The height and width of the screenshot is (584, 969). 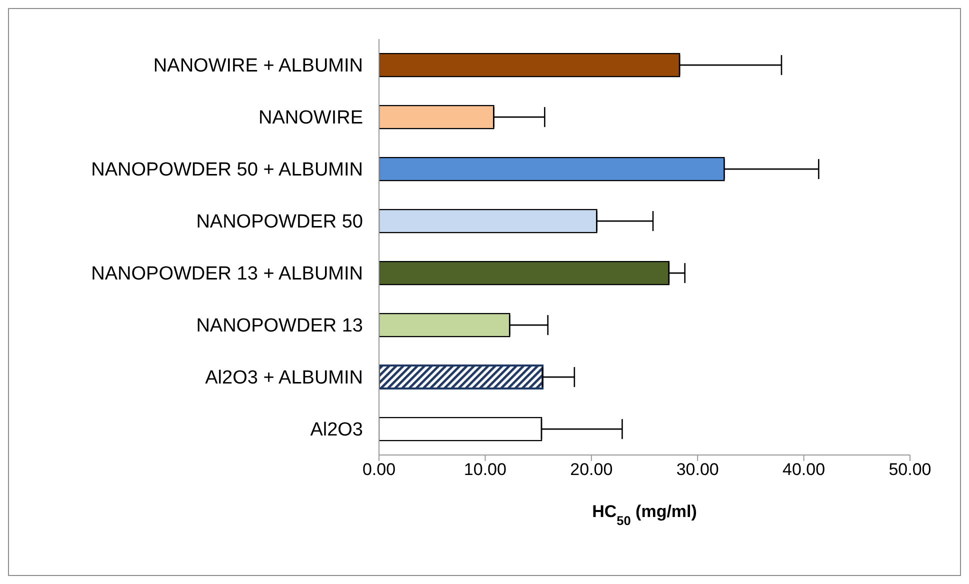 I want to click on y-tick-label: Al2O3, so click(x=336, y=430).